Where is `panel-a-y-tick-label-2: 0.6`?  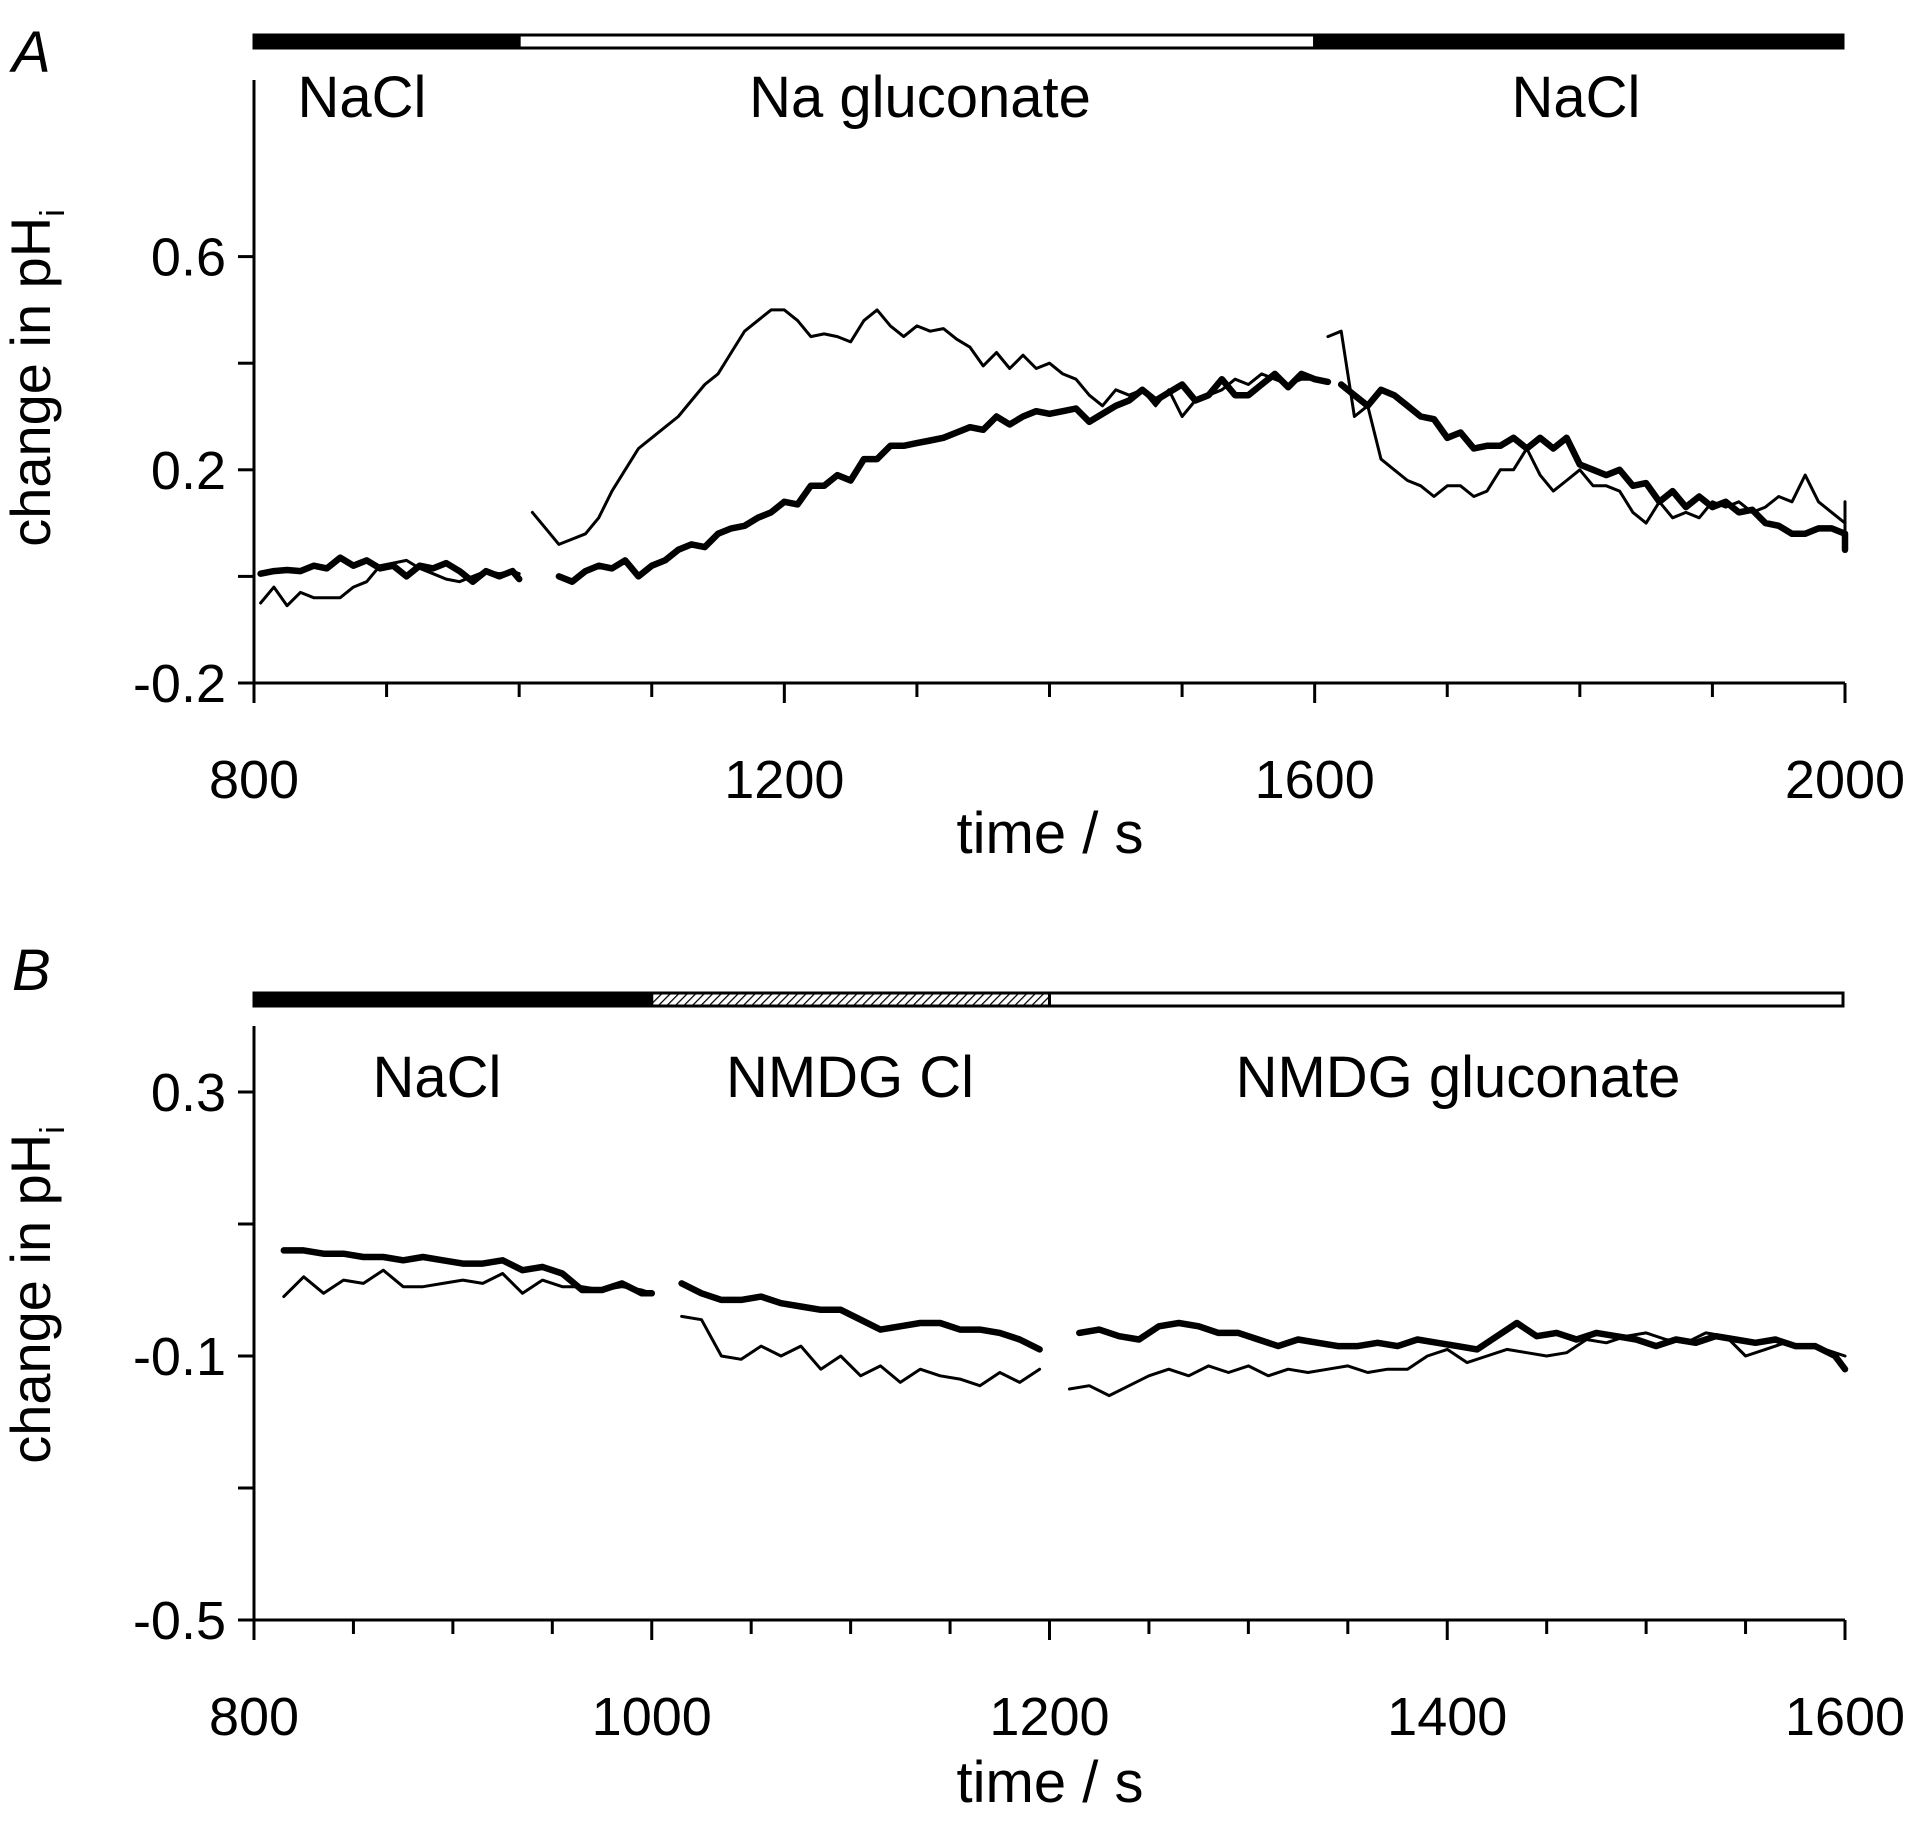
panel-a-y-tick-label-2: 0.6 is located at coordinates (188, 258).